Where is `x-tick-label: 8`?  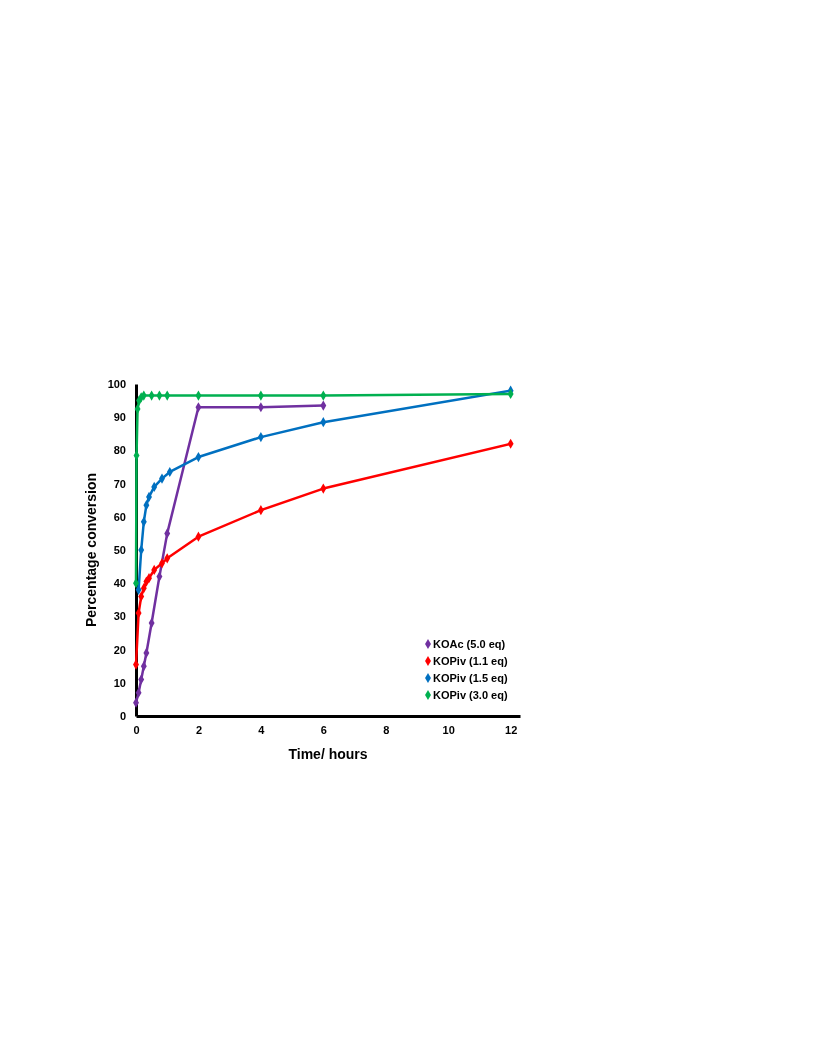 x-tick-label: 8 is located at coordinates (386, 729).